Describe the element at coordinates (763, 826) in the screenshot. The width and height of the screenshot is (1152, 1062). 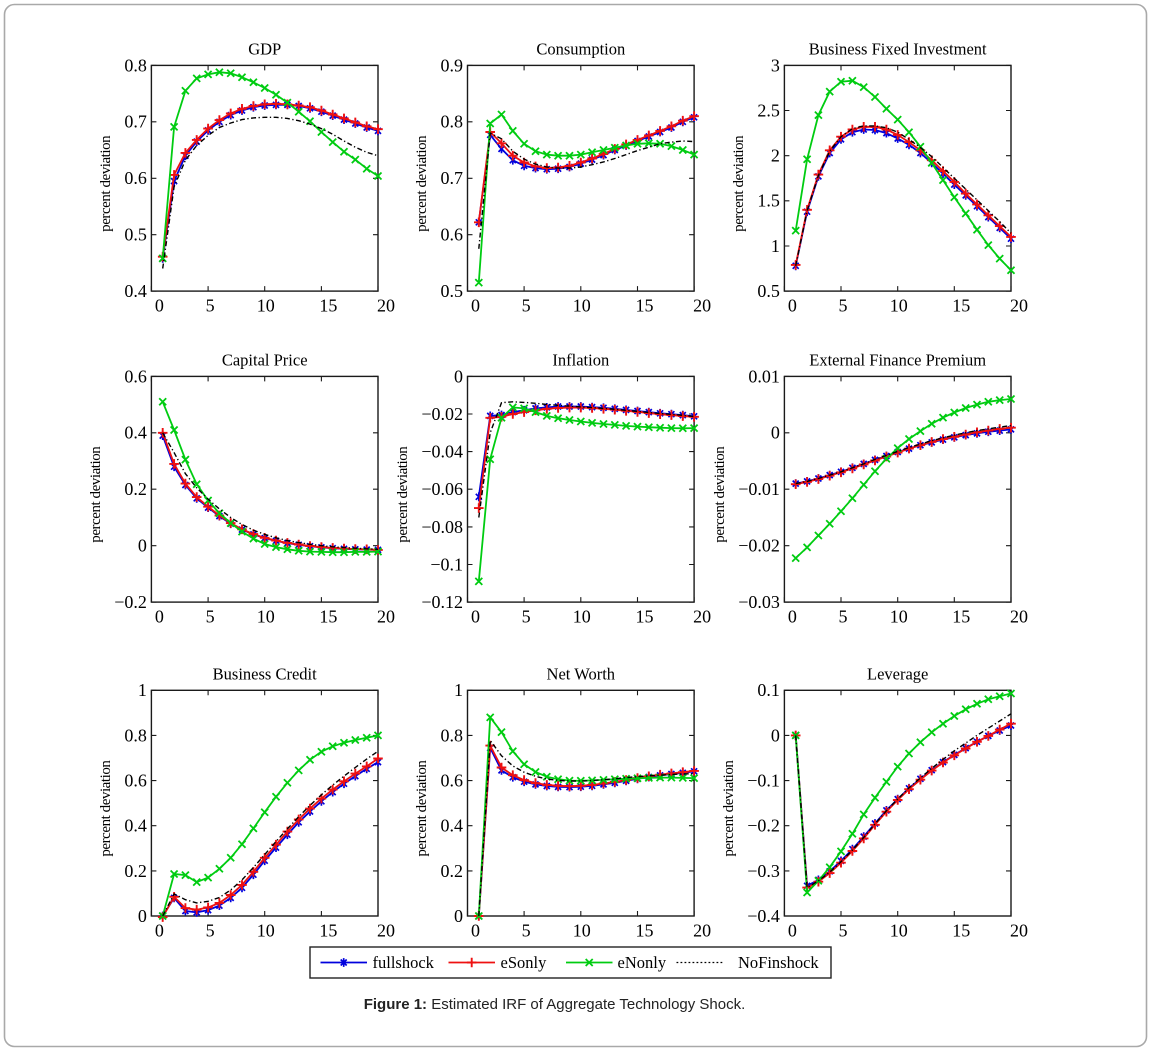
I see `svg-text: −0.2` at that location.